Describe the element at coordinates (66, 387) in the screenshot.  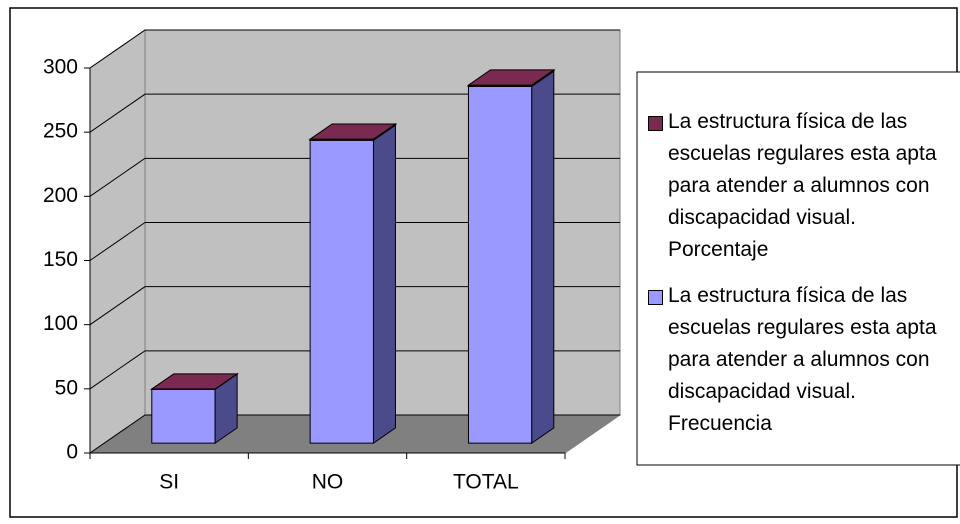
I see `y-tick-label: 50` at that location.